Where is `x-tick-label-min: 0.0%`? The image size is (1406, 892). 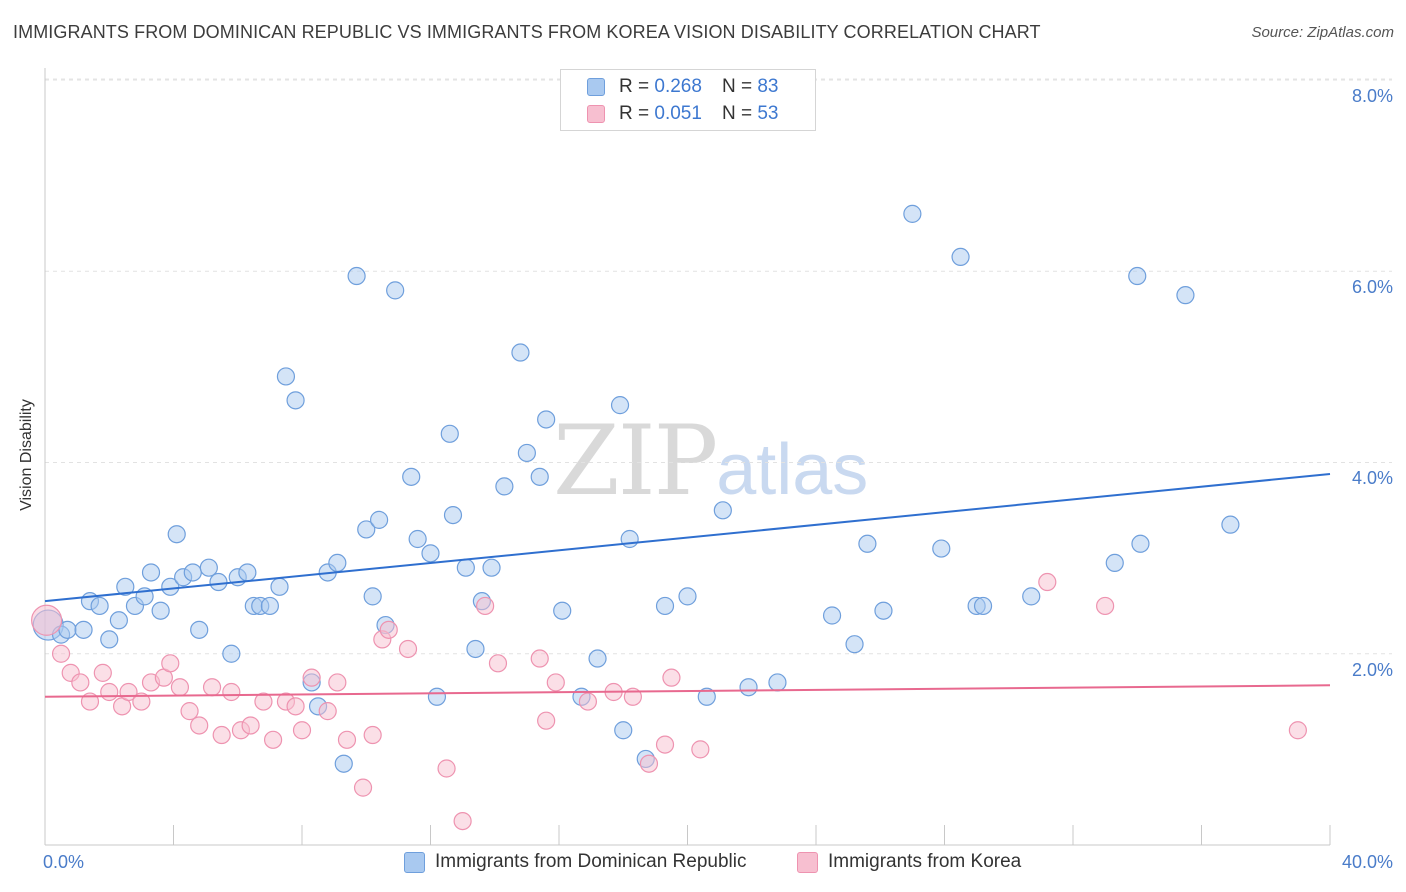 x-tick-label-min: 0.0% is located at coordinates (64, 862).